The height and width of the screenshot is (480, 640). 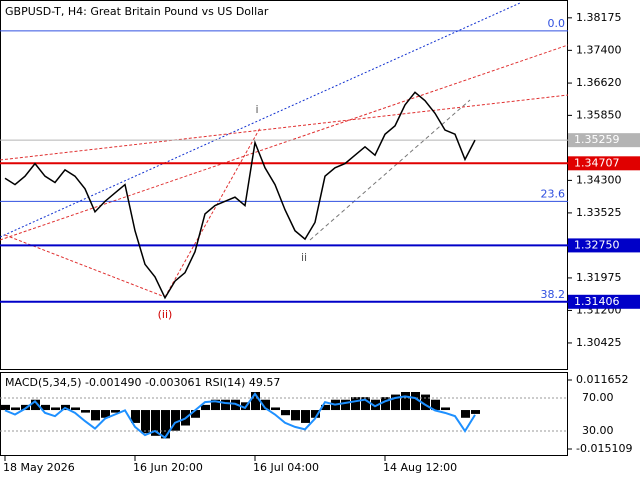 I want to click on wave-label: (ii), so click(x=165, y=314).